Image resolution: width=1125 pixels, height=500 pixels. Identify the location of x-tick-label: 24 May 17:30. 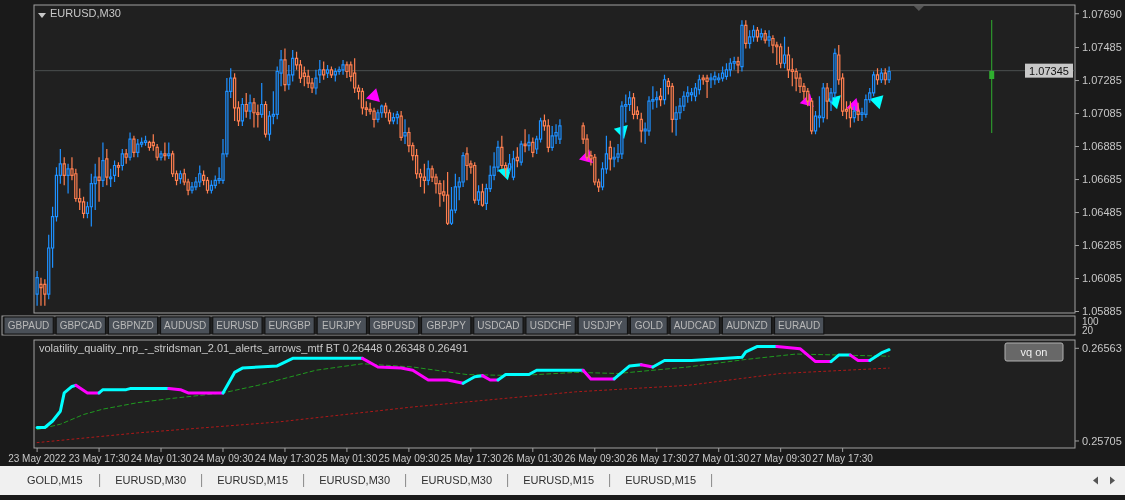
(285, 458).